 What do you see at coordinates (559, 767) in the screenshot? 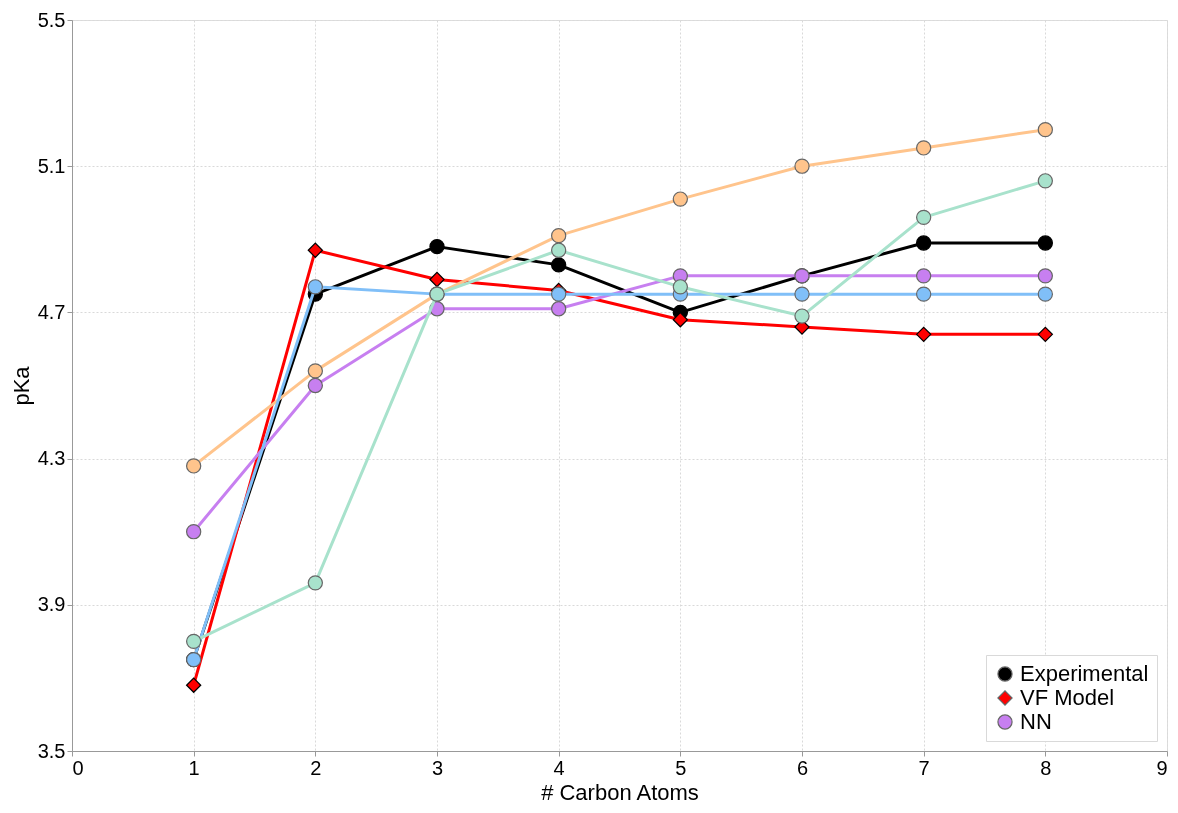
I see `x-tick-label: 4` at bounding box center [559, 767].